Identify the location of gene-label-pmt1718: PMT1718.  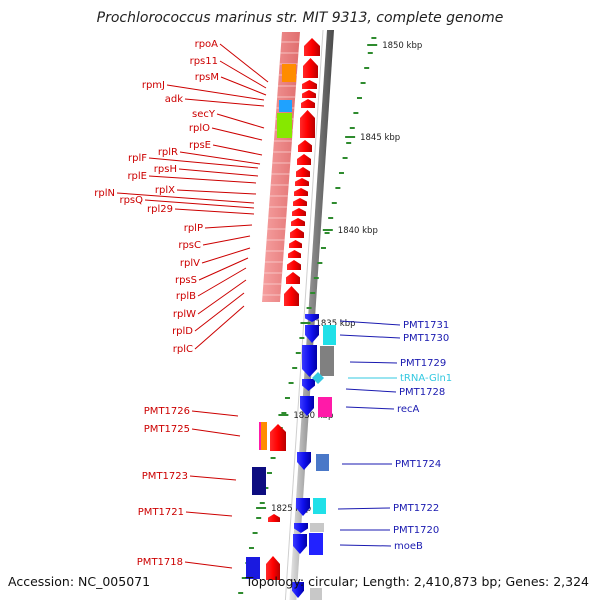
(160, 562).